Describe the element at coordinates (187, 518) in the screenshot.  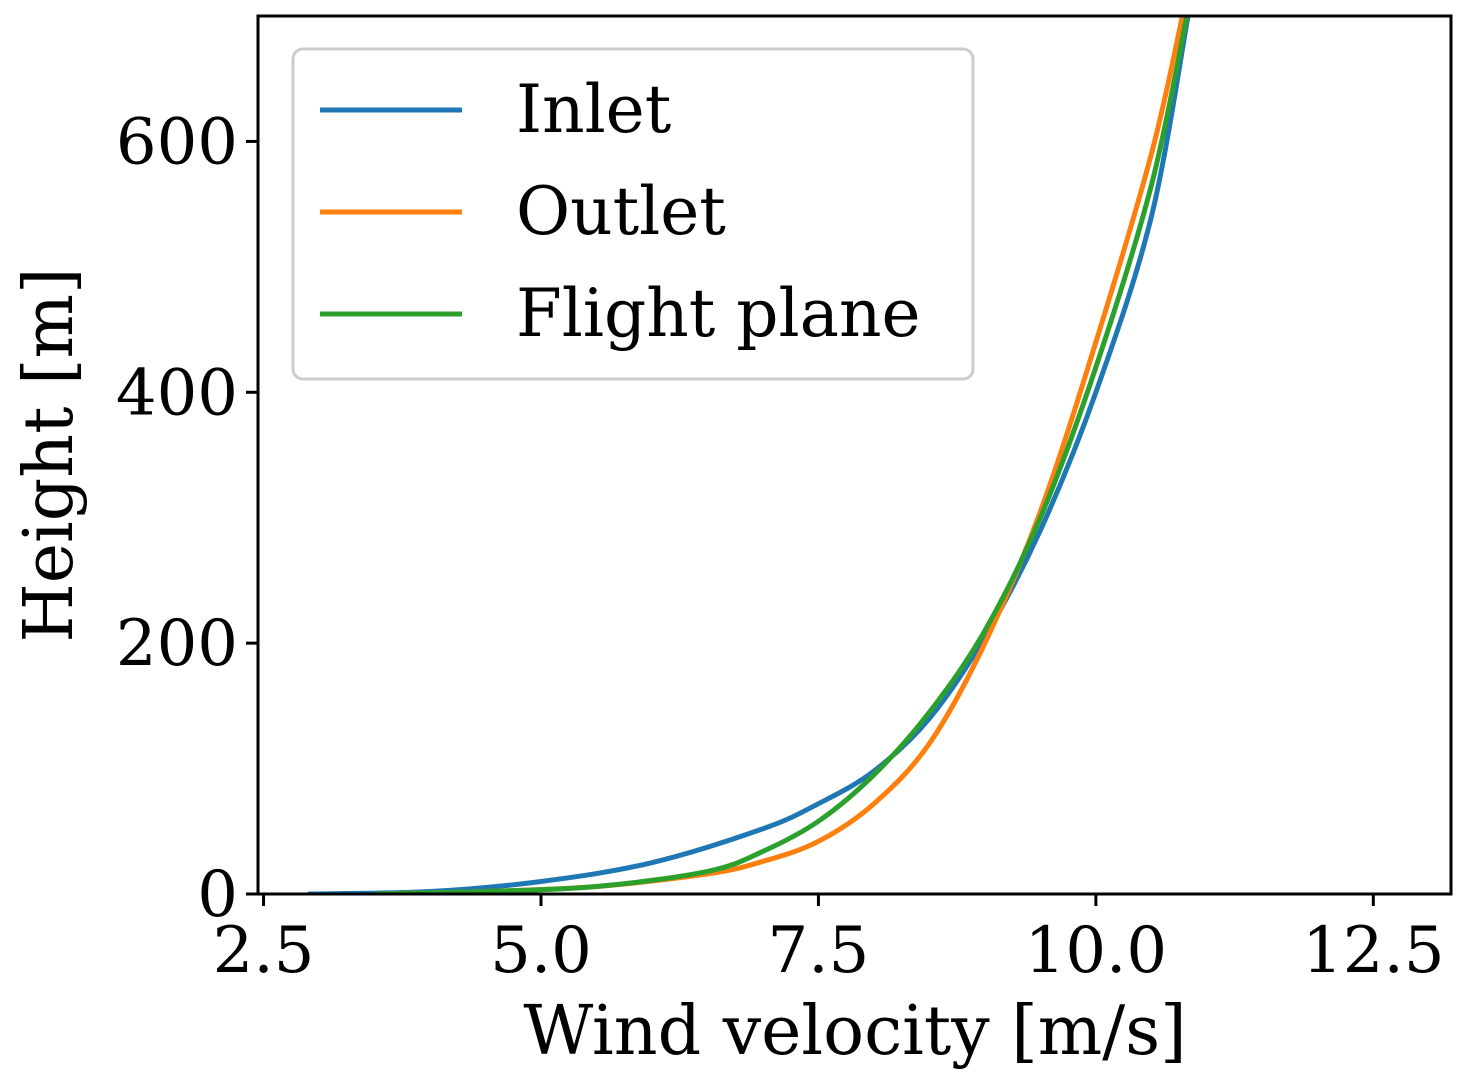
I see `y-axis-ticks: 0 200 400 600` at that location.